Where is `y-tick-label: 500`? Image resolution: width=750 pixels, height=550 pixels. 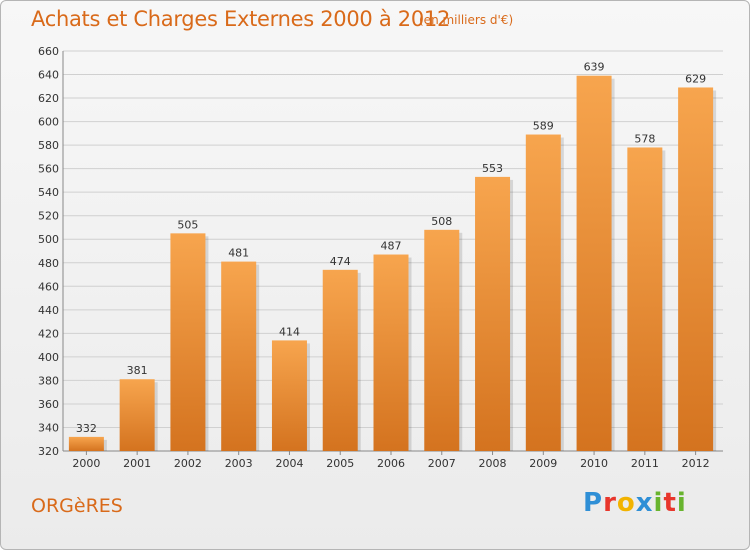 y-tick-label: 500 is located at coordinates (48, 239).